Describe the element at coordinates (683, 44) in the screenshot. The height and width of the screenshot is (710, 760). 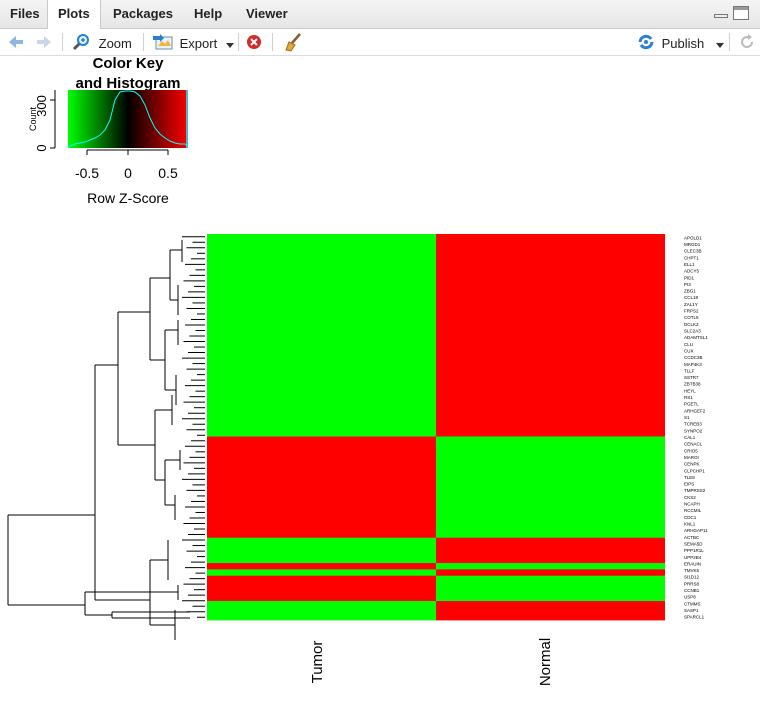
I see `publish-label: Publish` at that location.